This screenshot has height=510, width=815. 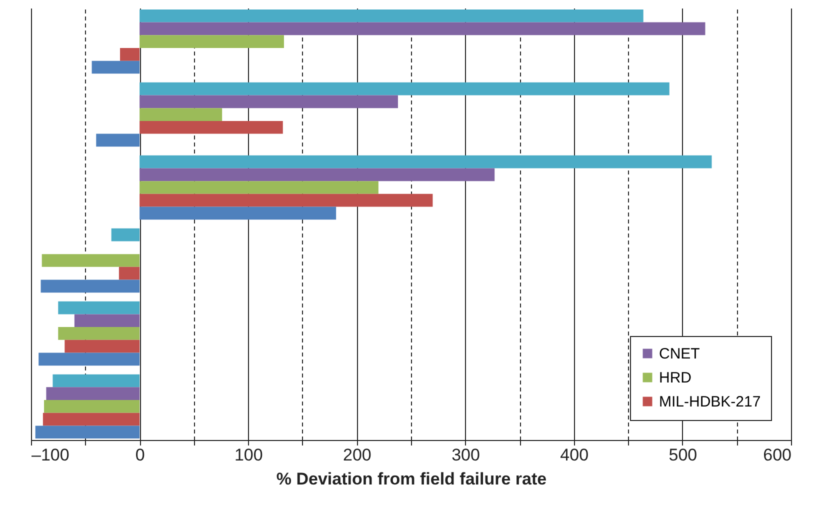 I want to click on x-tick-label: 0, so click(x=140, y=455).